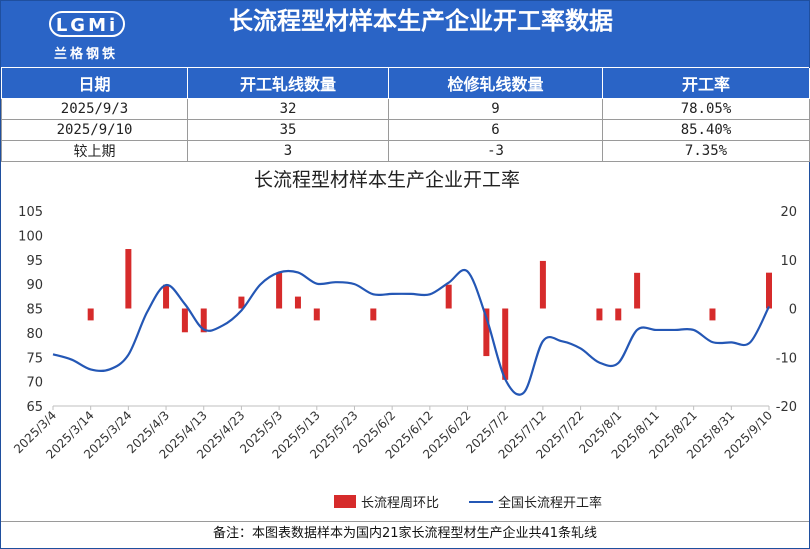 Image resolution: width=810 pixels, height=549 pixels. I want to click on y-left-tick-label: 75, so click(34, 358).